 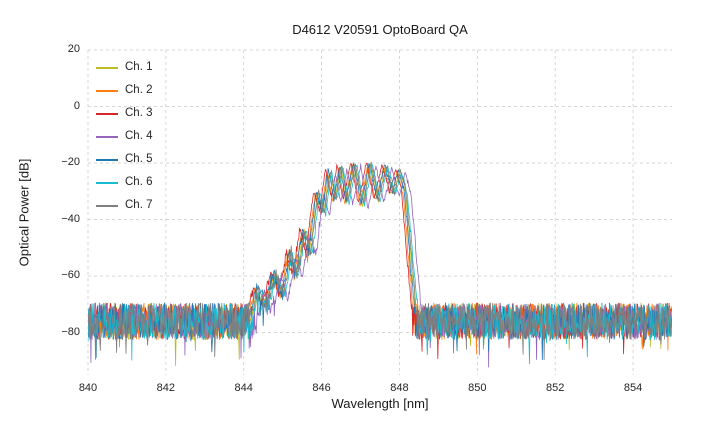 What do you see at coordinates (139, 90) in the screenshot?
I see `legend-item-label: Ch. 2` at bounding box center [139, 90].